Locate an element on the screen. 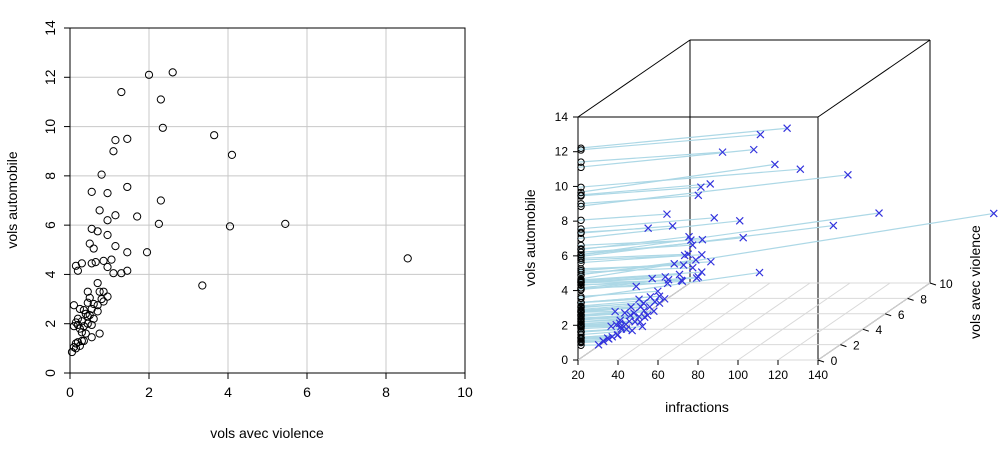 This screenshot has height=463, width=1003. y-tick-label: 6 is located at coordinates (50, 225).